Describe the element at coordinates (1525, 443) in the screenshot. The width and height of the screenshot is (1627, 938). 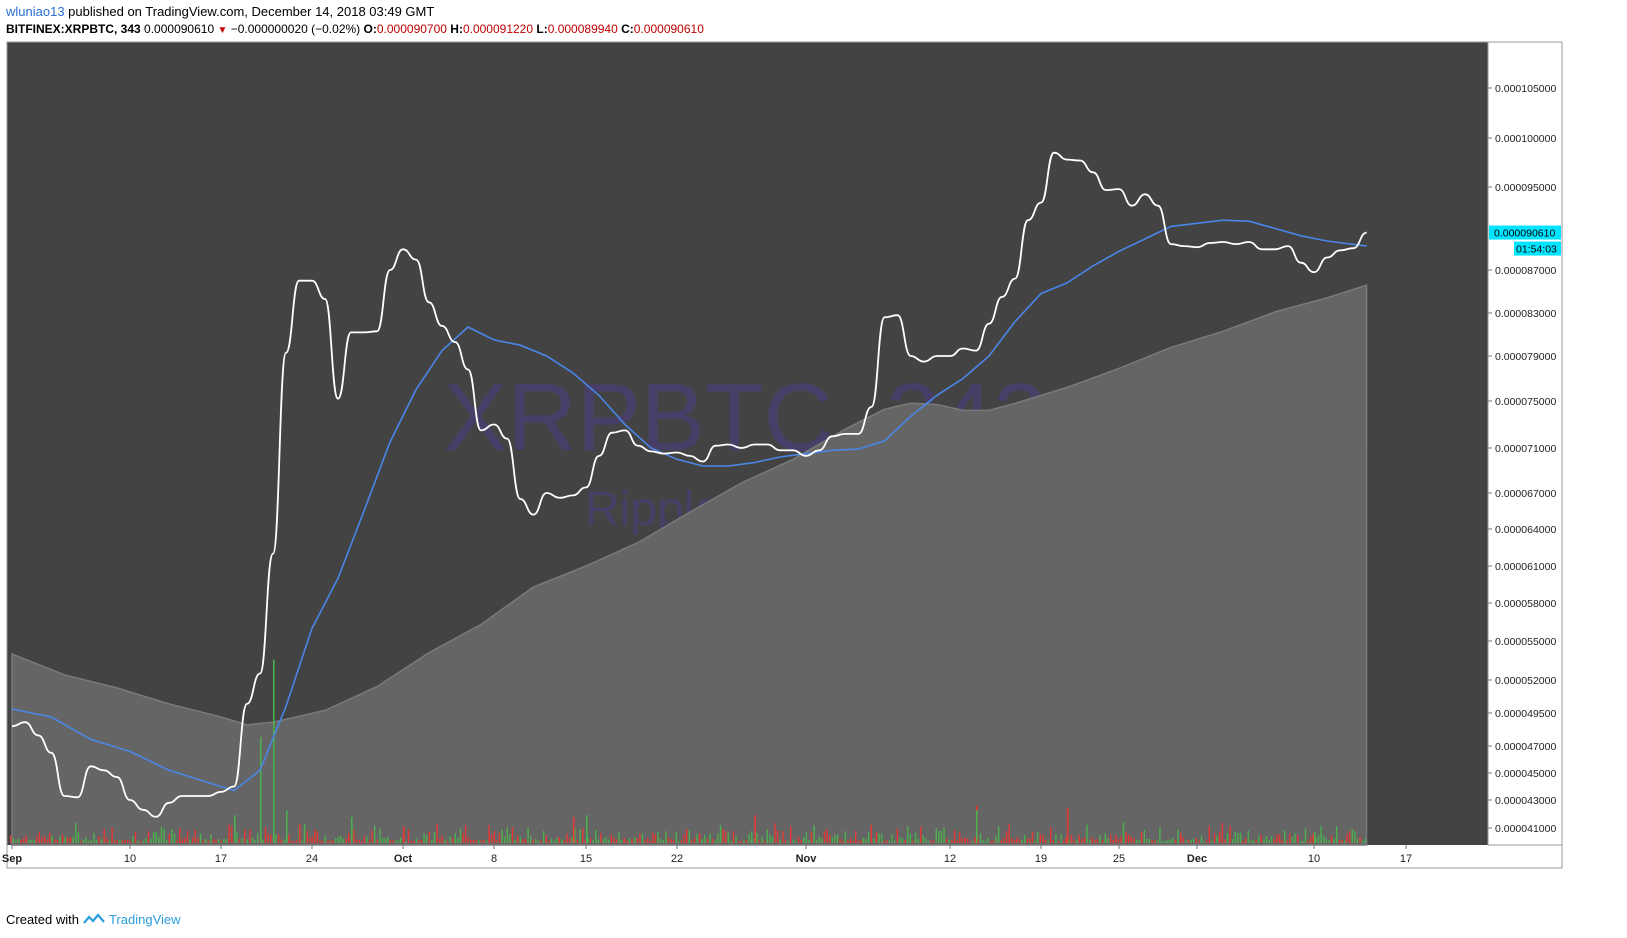
I see `price-axis` at that location.